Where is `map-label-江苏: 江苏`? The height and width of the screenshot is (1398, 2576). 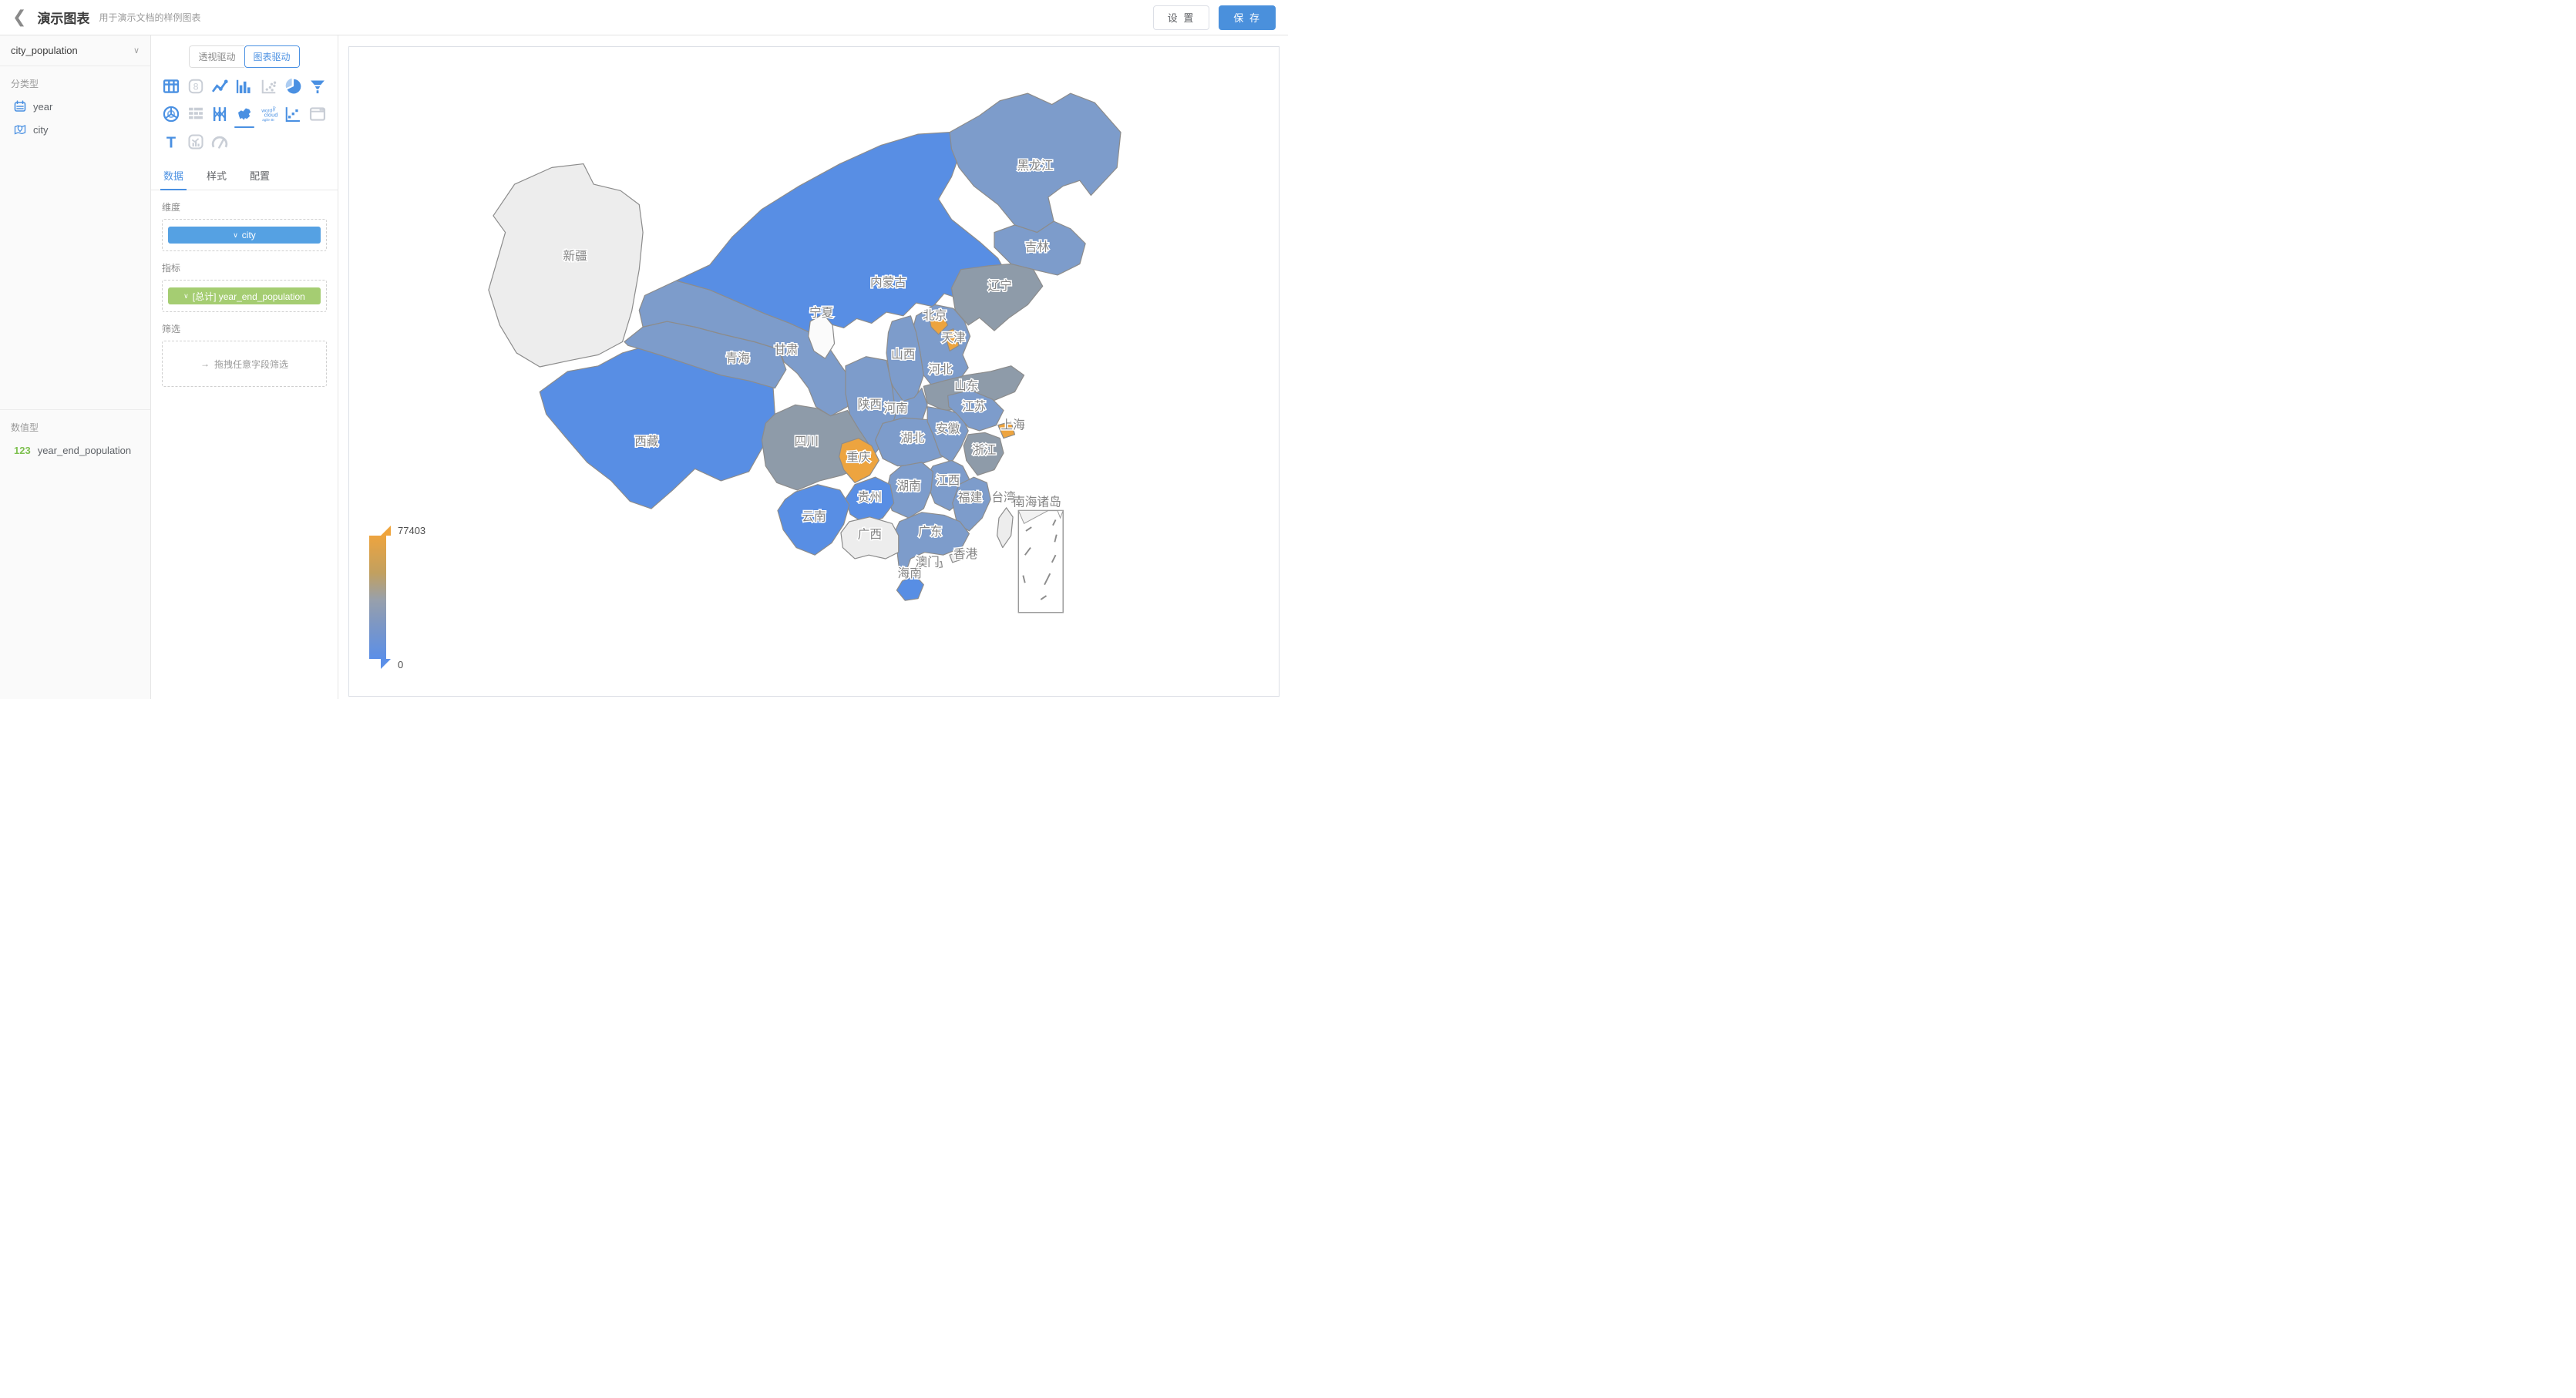 map-label-江苏: 江苏 is located at coordinates (974, 407).